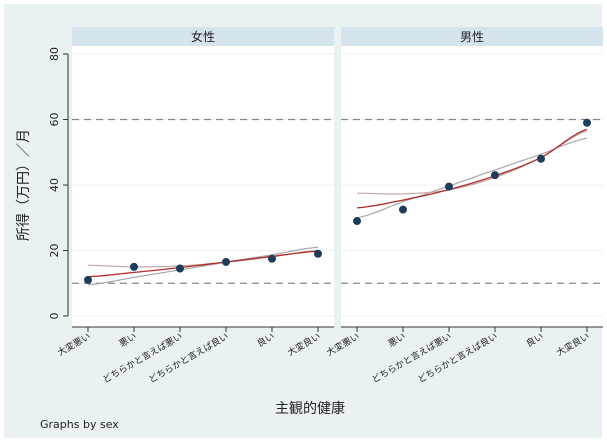 The width and height of the screenshot is (607, 447). What do you see at coordinates (54, 185) in the screenshot?
I see `y-tick-label-2: 40` at bounding box center [54, 185].